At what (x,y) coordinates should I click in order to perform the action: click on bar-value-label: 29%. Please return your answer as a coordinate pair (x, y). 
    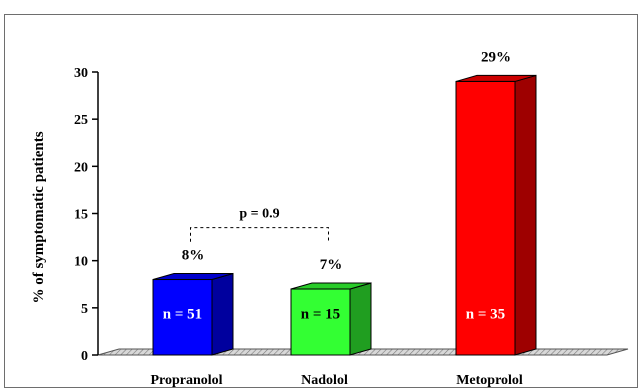
    Looking at the image, I should click on (496, 57).